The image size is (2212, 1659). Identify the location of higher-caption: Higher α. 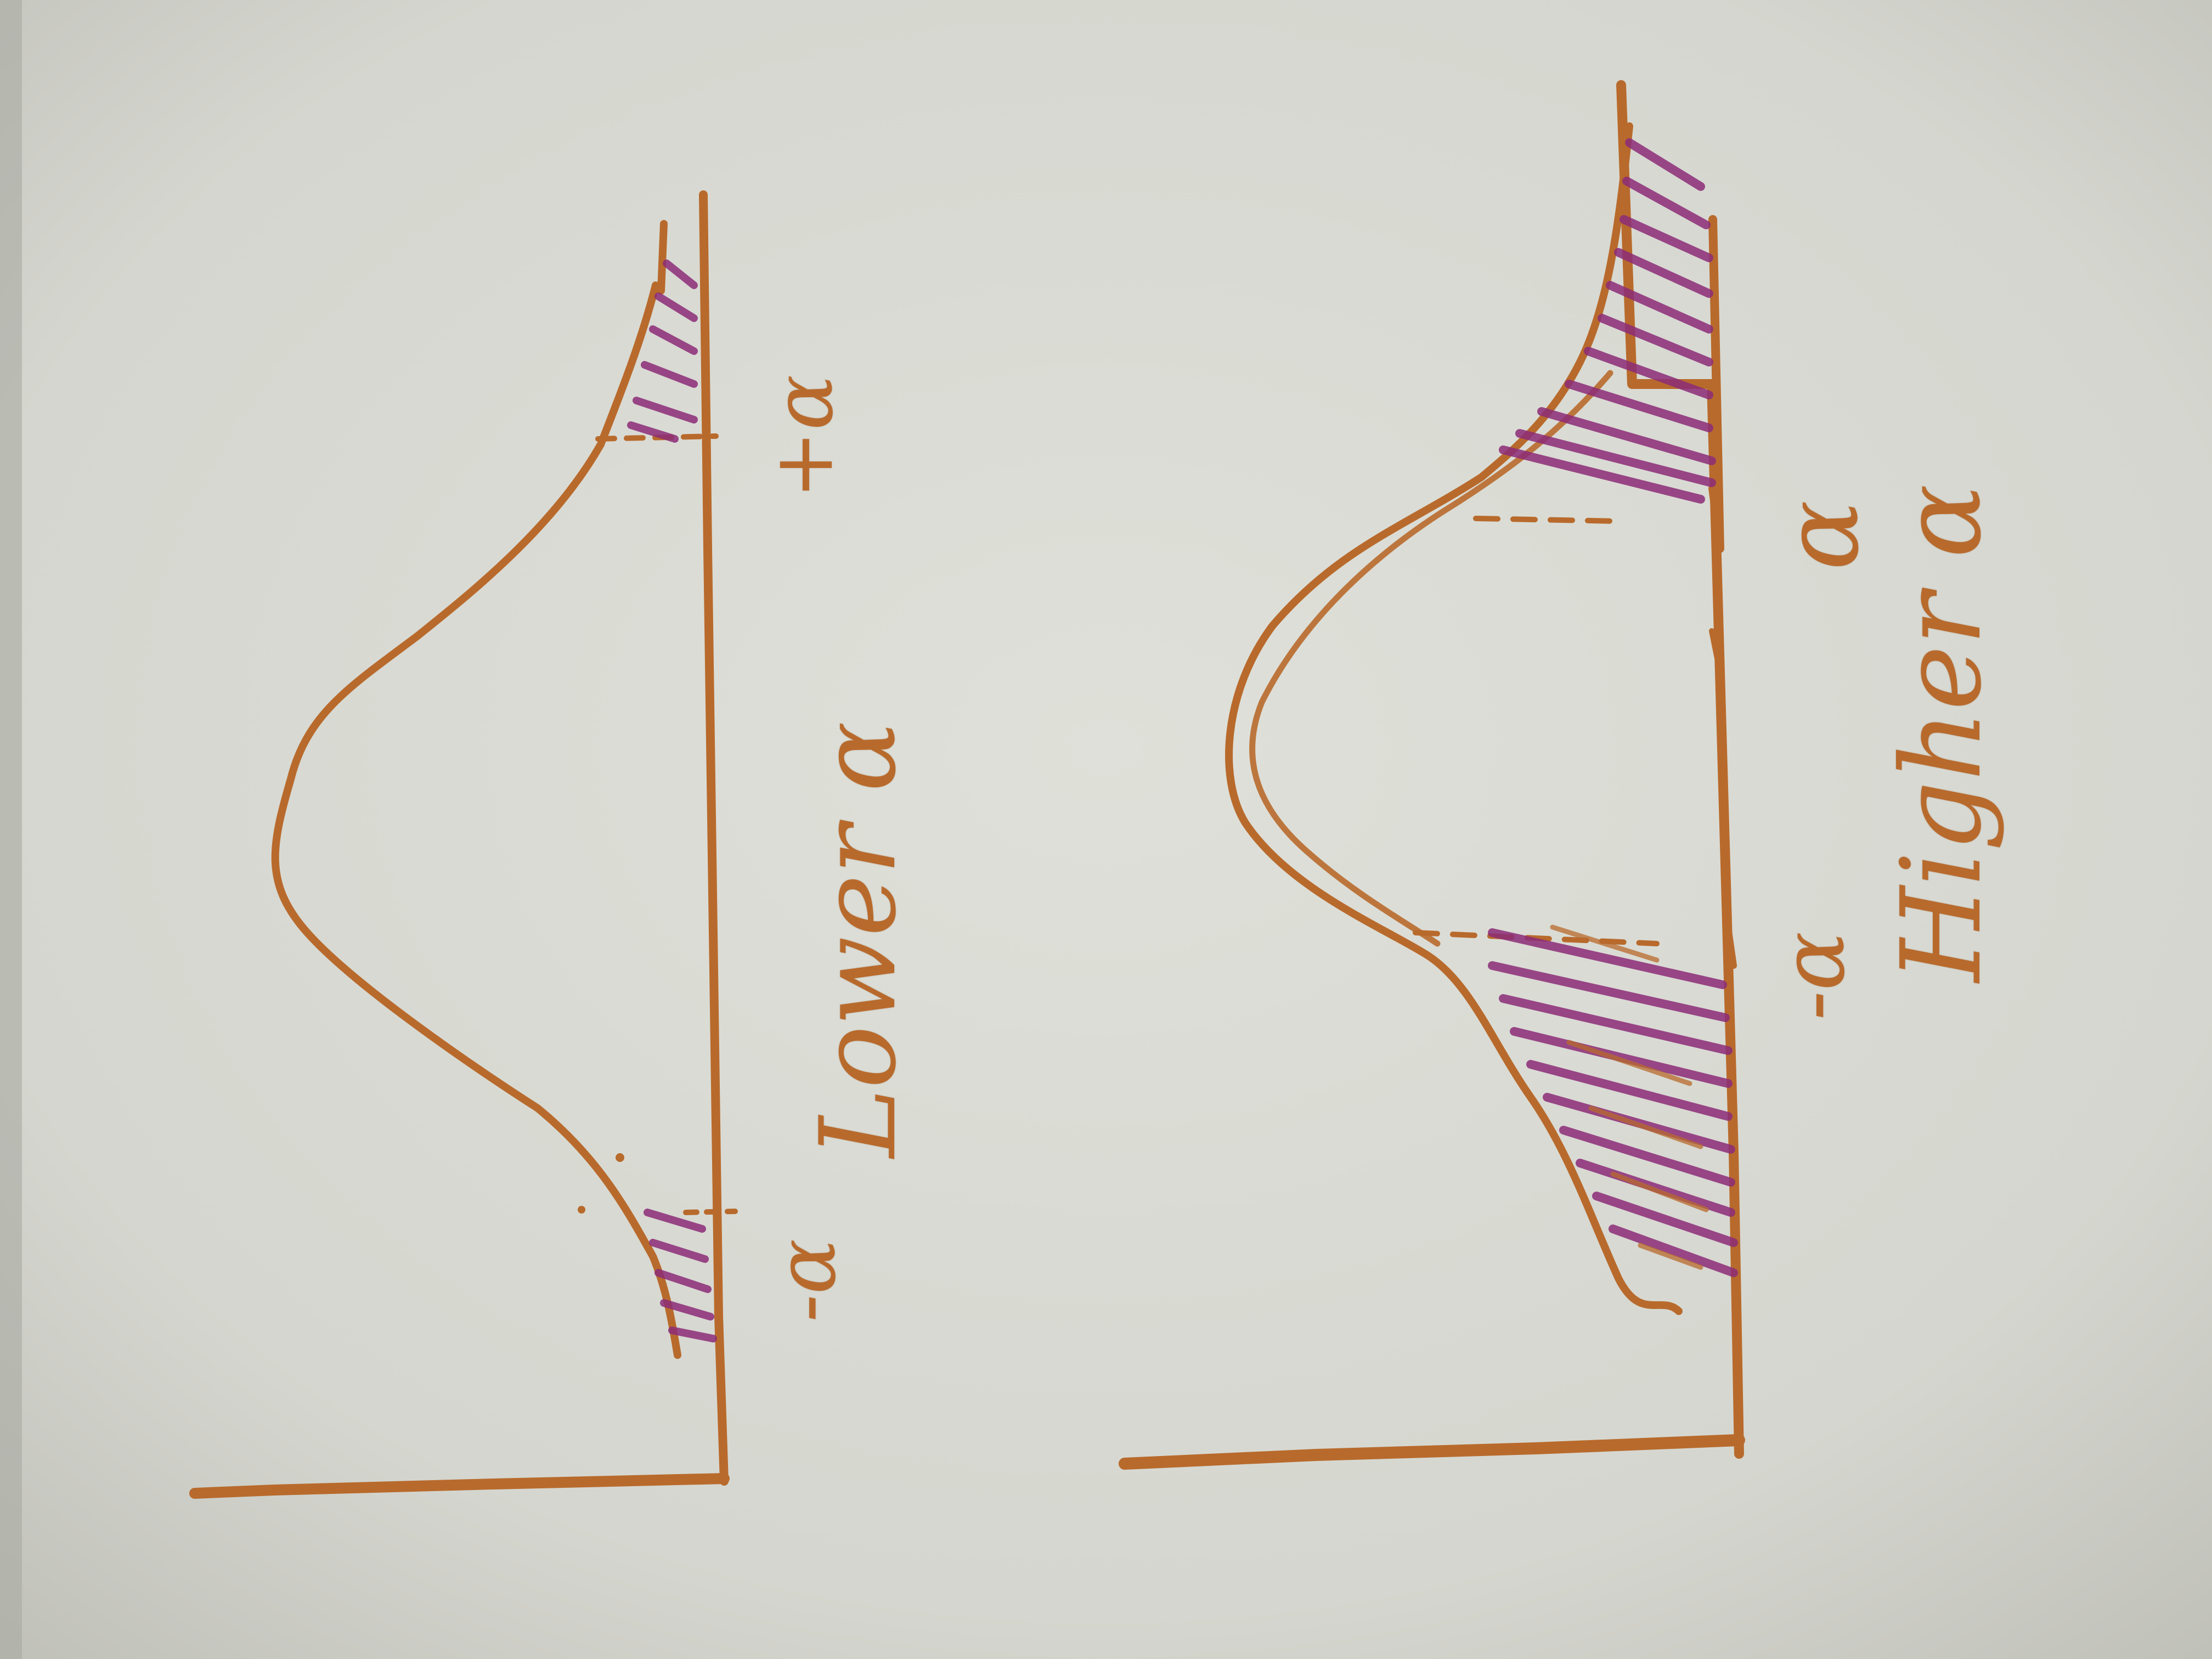
(1942, 733).